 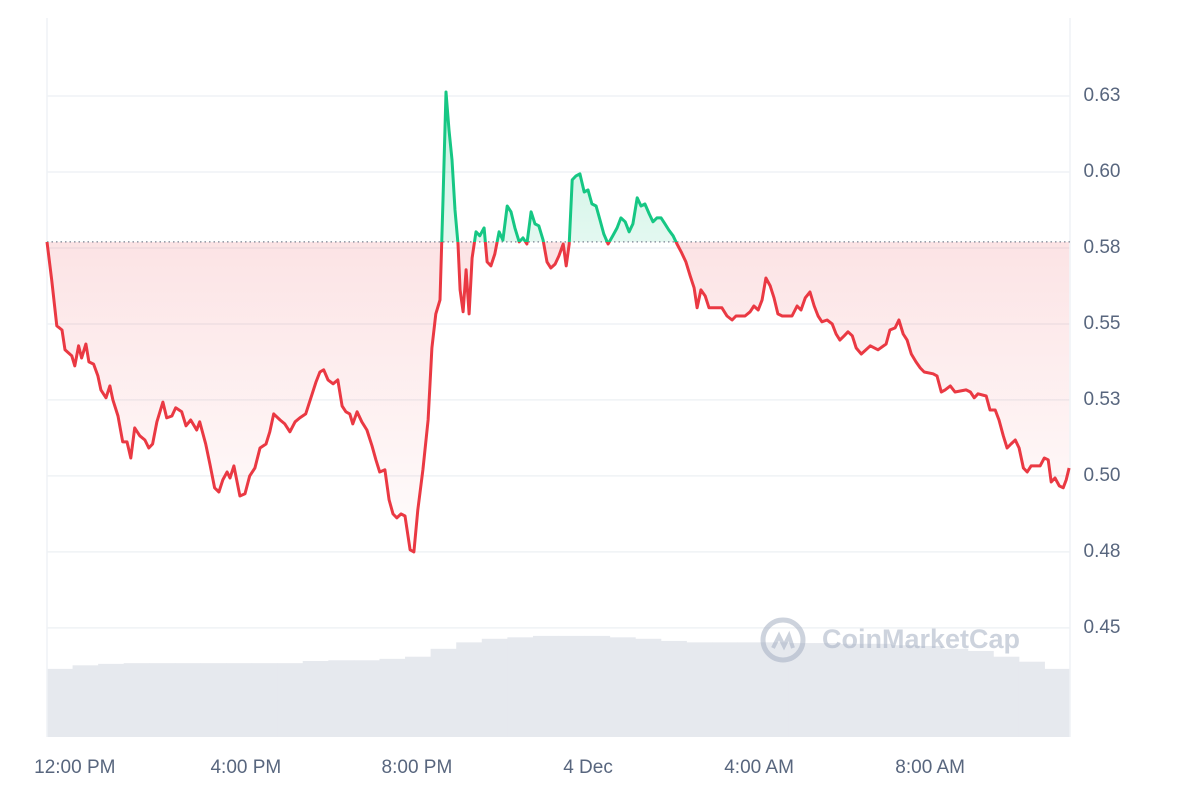 I want to click on x-tick-label: 4 Dec, so click(x=588, y=767).